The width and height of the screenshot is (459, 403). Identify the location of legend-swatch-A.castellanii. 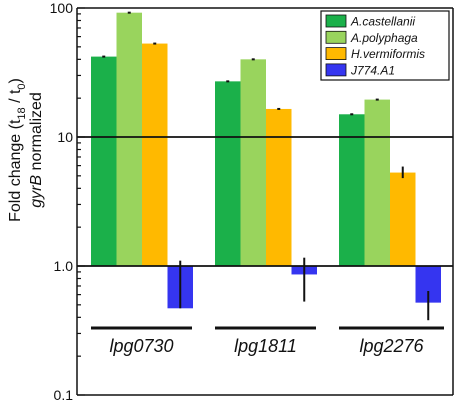
(336, 21).